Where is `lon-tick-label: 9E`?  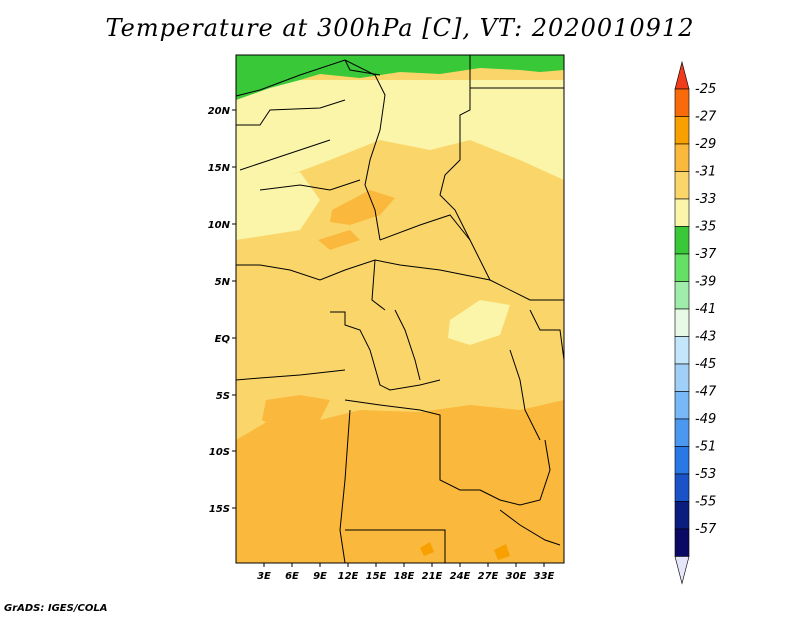
lon-tick-label: 9E is located at coordinates (320, 576).